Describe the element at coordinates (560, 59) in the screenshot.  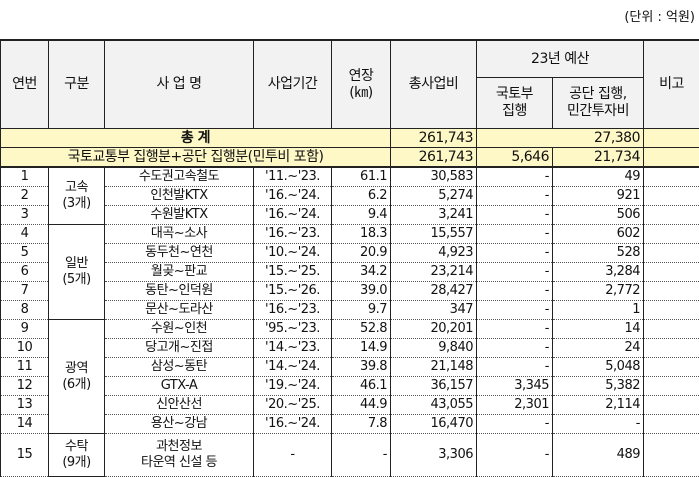
I see `header-budget-group: 23년 예산` at that location.